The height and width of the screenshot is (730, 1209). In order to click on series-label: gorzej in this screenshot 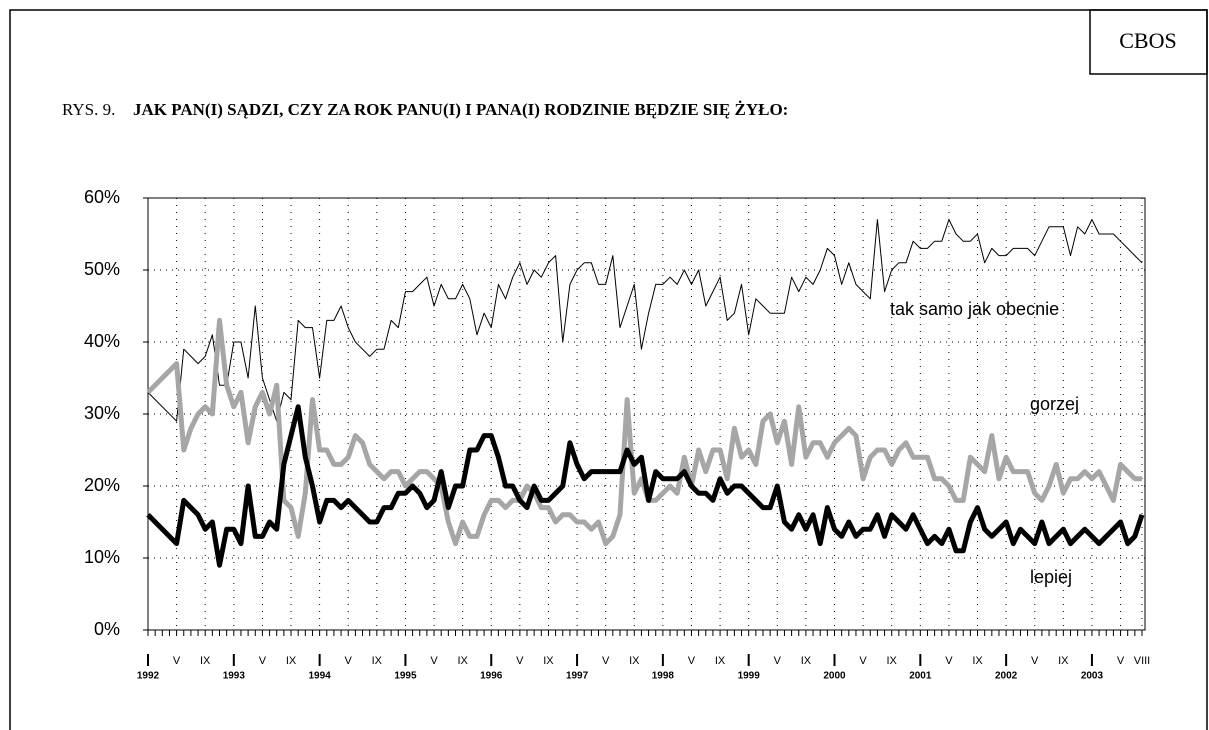, I will do `click(1054, 404)`.